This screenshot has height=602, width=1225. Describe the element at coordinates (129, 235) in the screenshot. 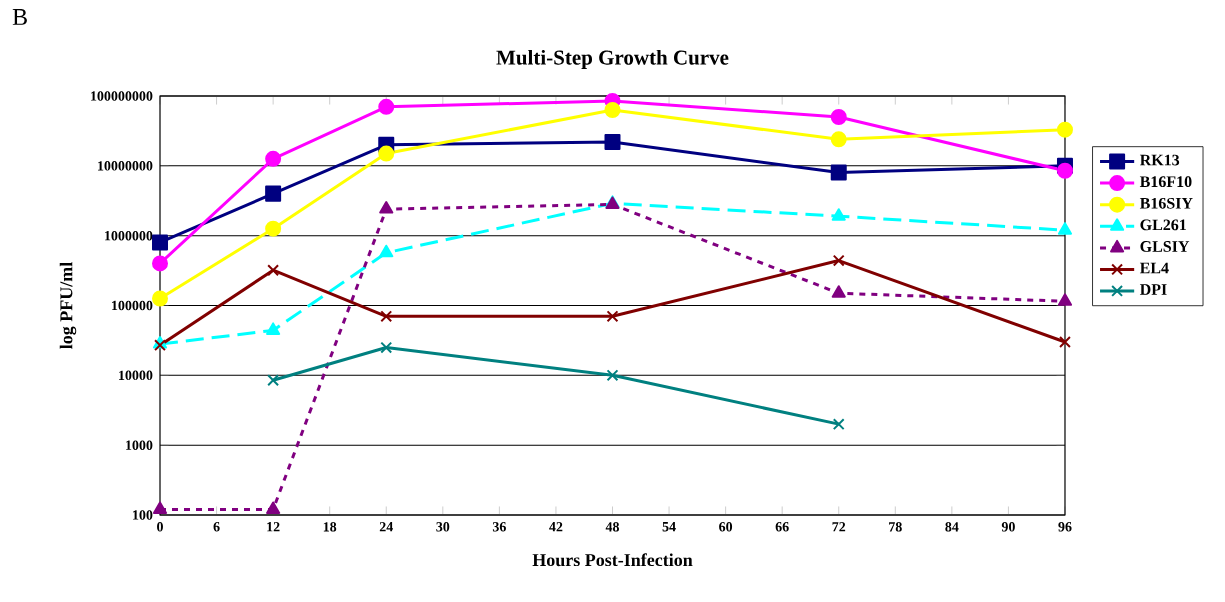

I see `y-tick-label: 1000000` at that location.